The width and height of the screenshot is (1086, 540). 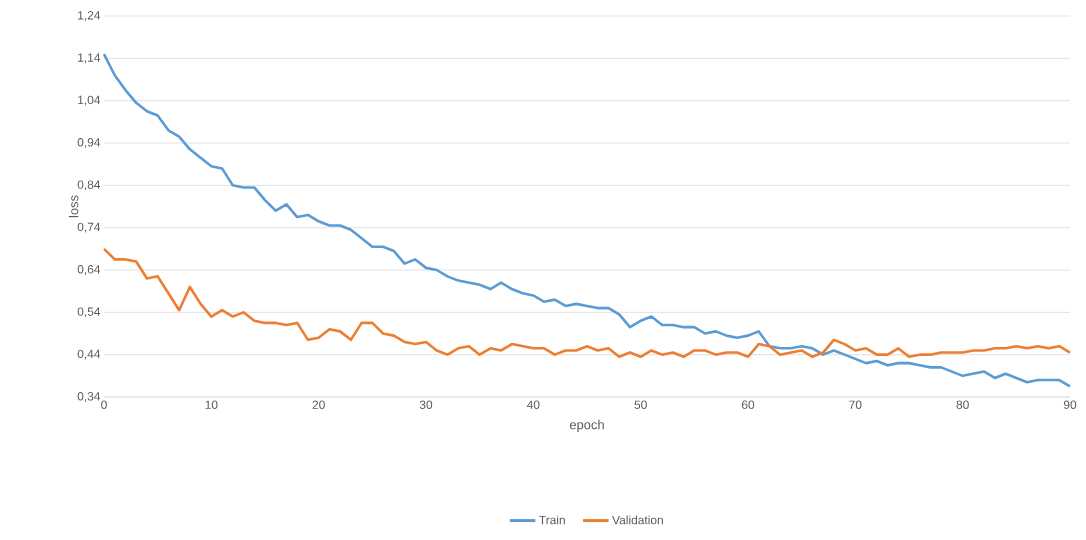 I want to click on x-tick-label: 90, so click(x=1070, y=404).